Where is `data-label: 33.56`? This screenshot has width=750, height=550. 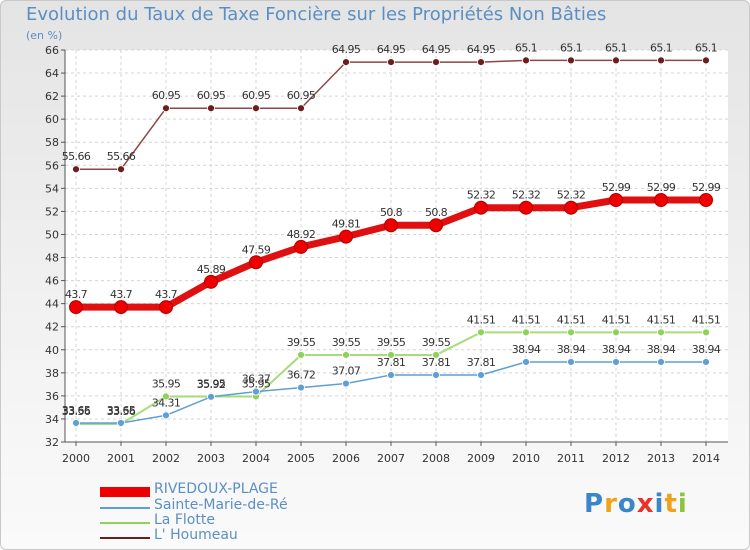
data-label: 33.56 is located at coordinates (76, 411).